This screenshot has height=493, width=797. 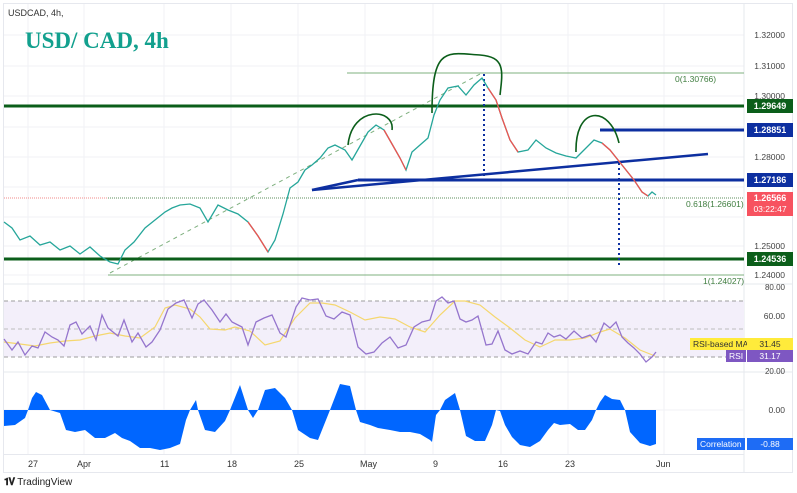 I want to click on resistance-price-tag: 1.29649, so click(x=770, y=106).